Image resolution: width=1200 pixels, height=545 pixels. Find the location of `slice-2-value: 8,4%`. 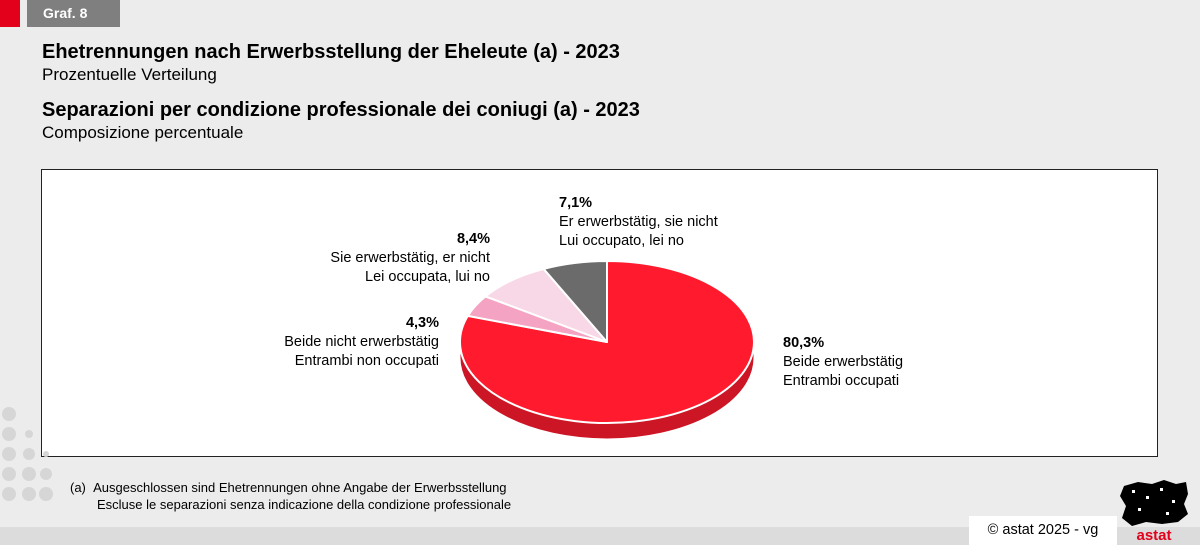

slice-2-value: 8,4% is located at coordinates (473, 239).